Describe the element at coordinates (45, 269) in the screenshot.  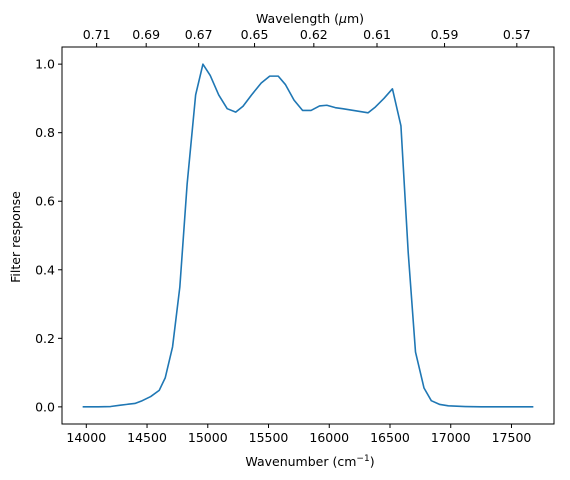
I see `y-tick-label: 0.4` at that location.